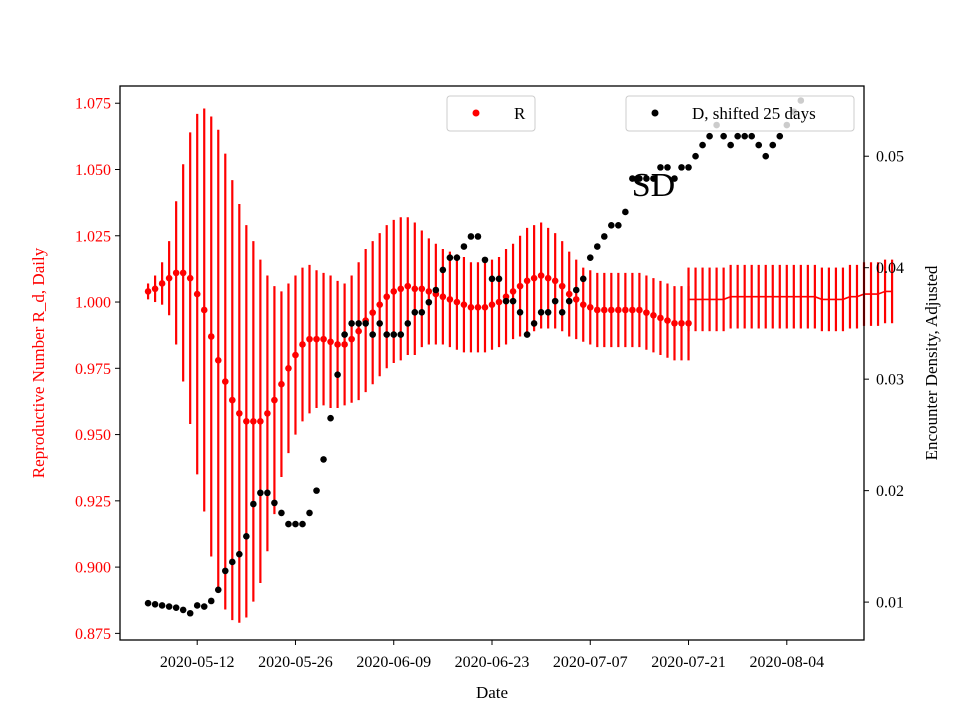  I want to click on legend-d: D, shifted 25 days, so click(740, 113).